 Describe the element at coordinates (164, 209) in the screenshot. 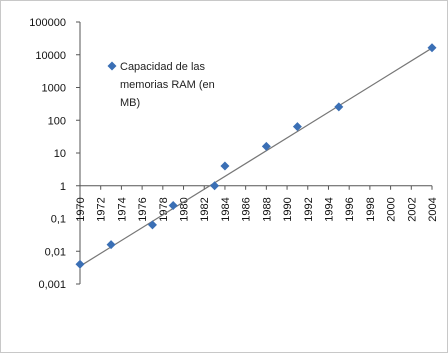

I see `x-tick-label: 1978` at that location.